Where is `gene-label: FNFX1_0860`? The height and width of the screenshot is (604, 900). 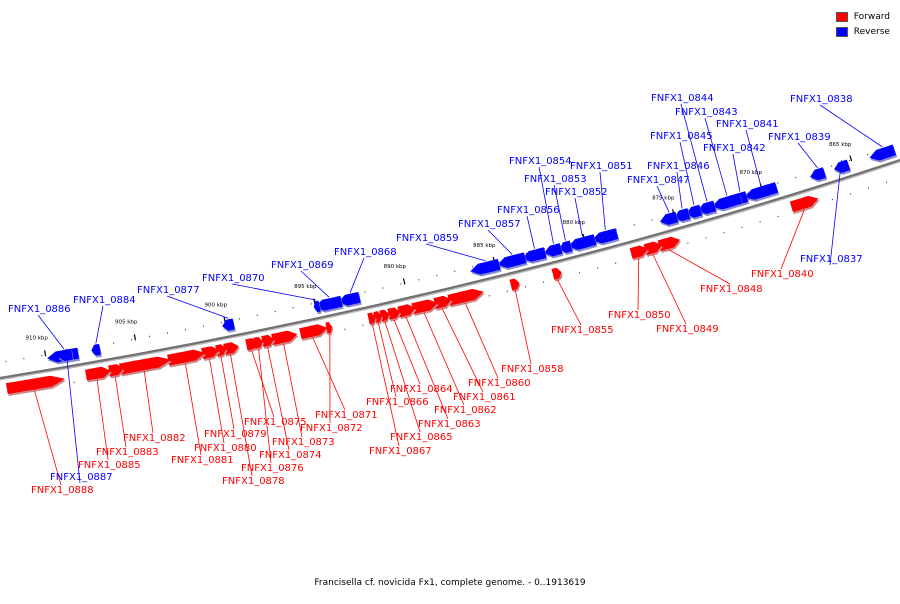
gene-label: FNFX1_0860 is located at coordinates (499, 383).